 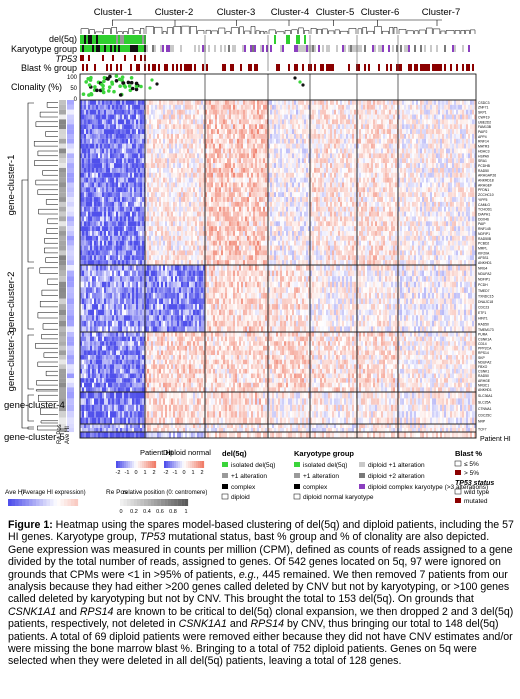 What do you see at coordinates (91, 94) in the screenshot?
I see `clonality-point` at bounding box center [91, 94].